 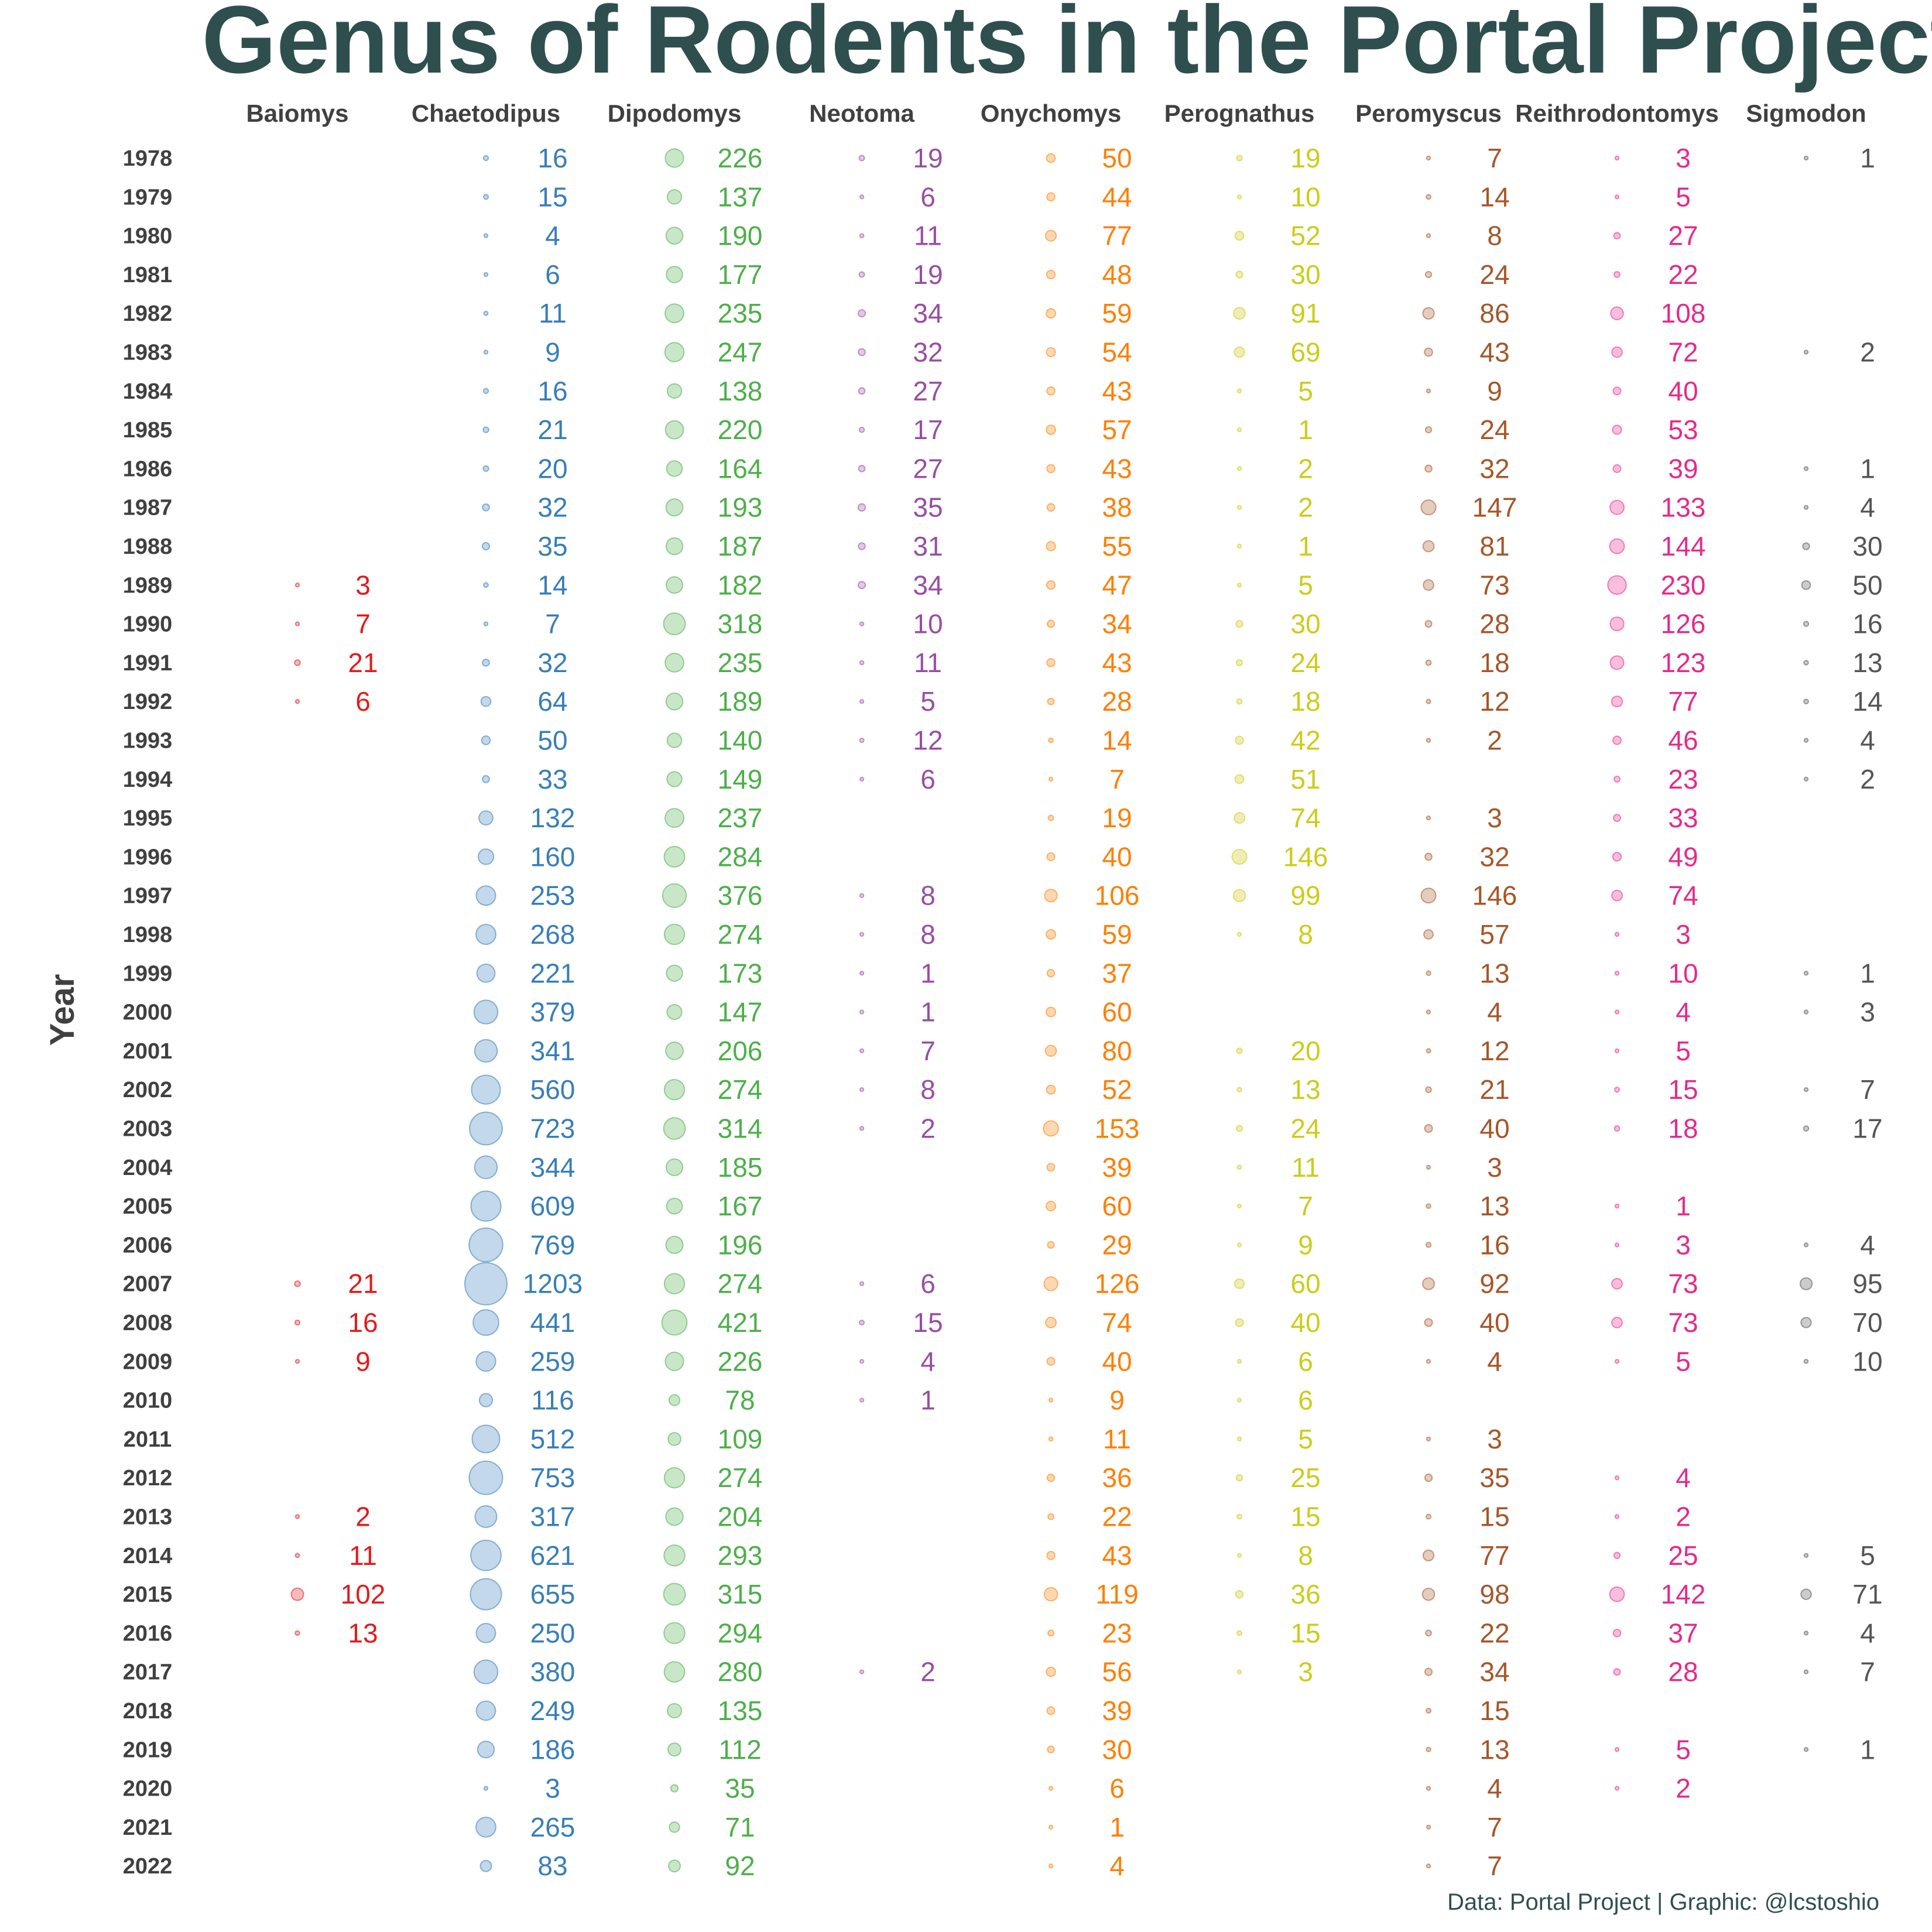 I want to click on value-label-onychomys: 36, so click(x=1117, y=1477).